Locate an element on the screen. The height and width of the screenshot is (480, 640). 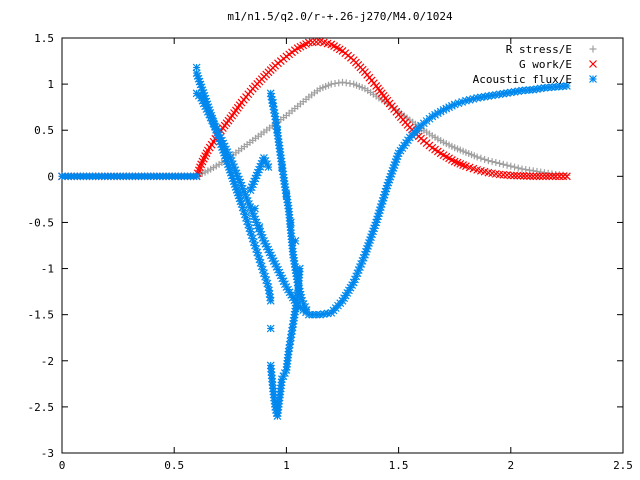
y-tick-label: -2 is located at coordinates (47, 361).